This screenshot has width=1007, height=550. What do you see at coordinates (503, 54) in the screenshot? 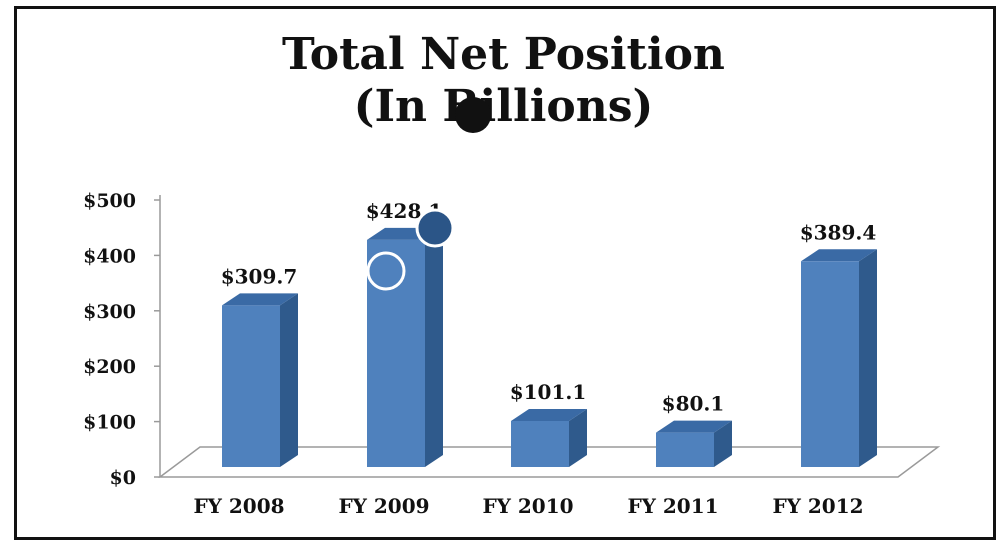
I see `chart-title: Total Net Position` at bounding box center [503, 54].